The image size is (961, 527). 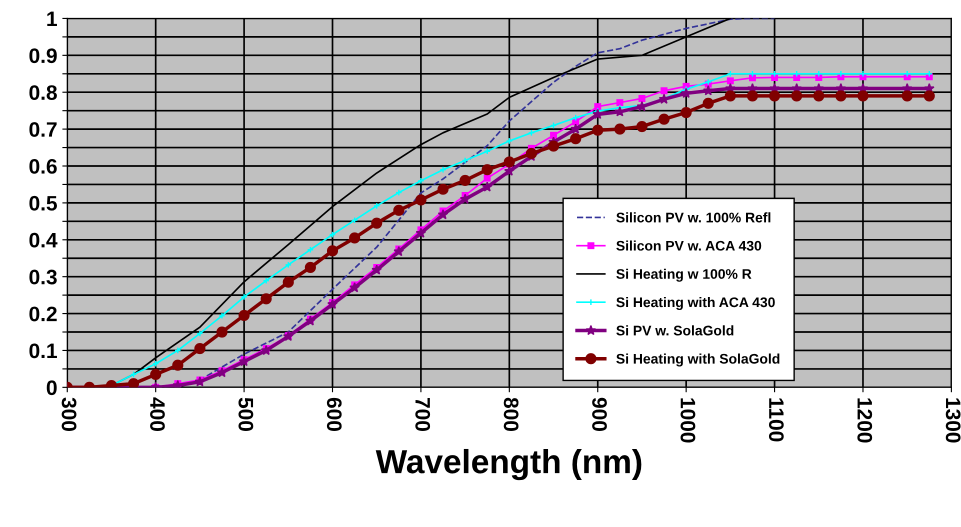 I want to click on legend-label: Silicon PV w. 100% Refl, so click(x=693, y=217).